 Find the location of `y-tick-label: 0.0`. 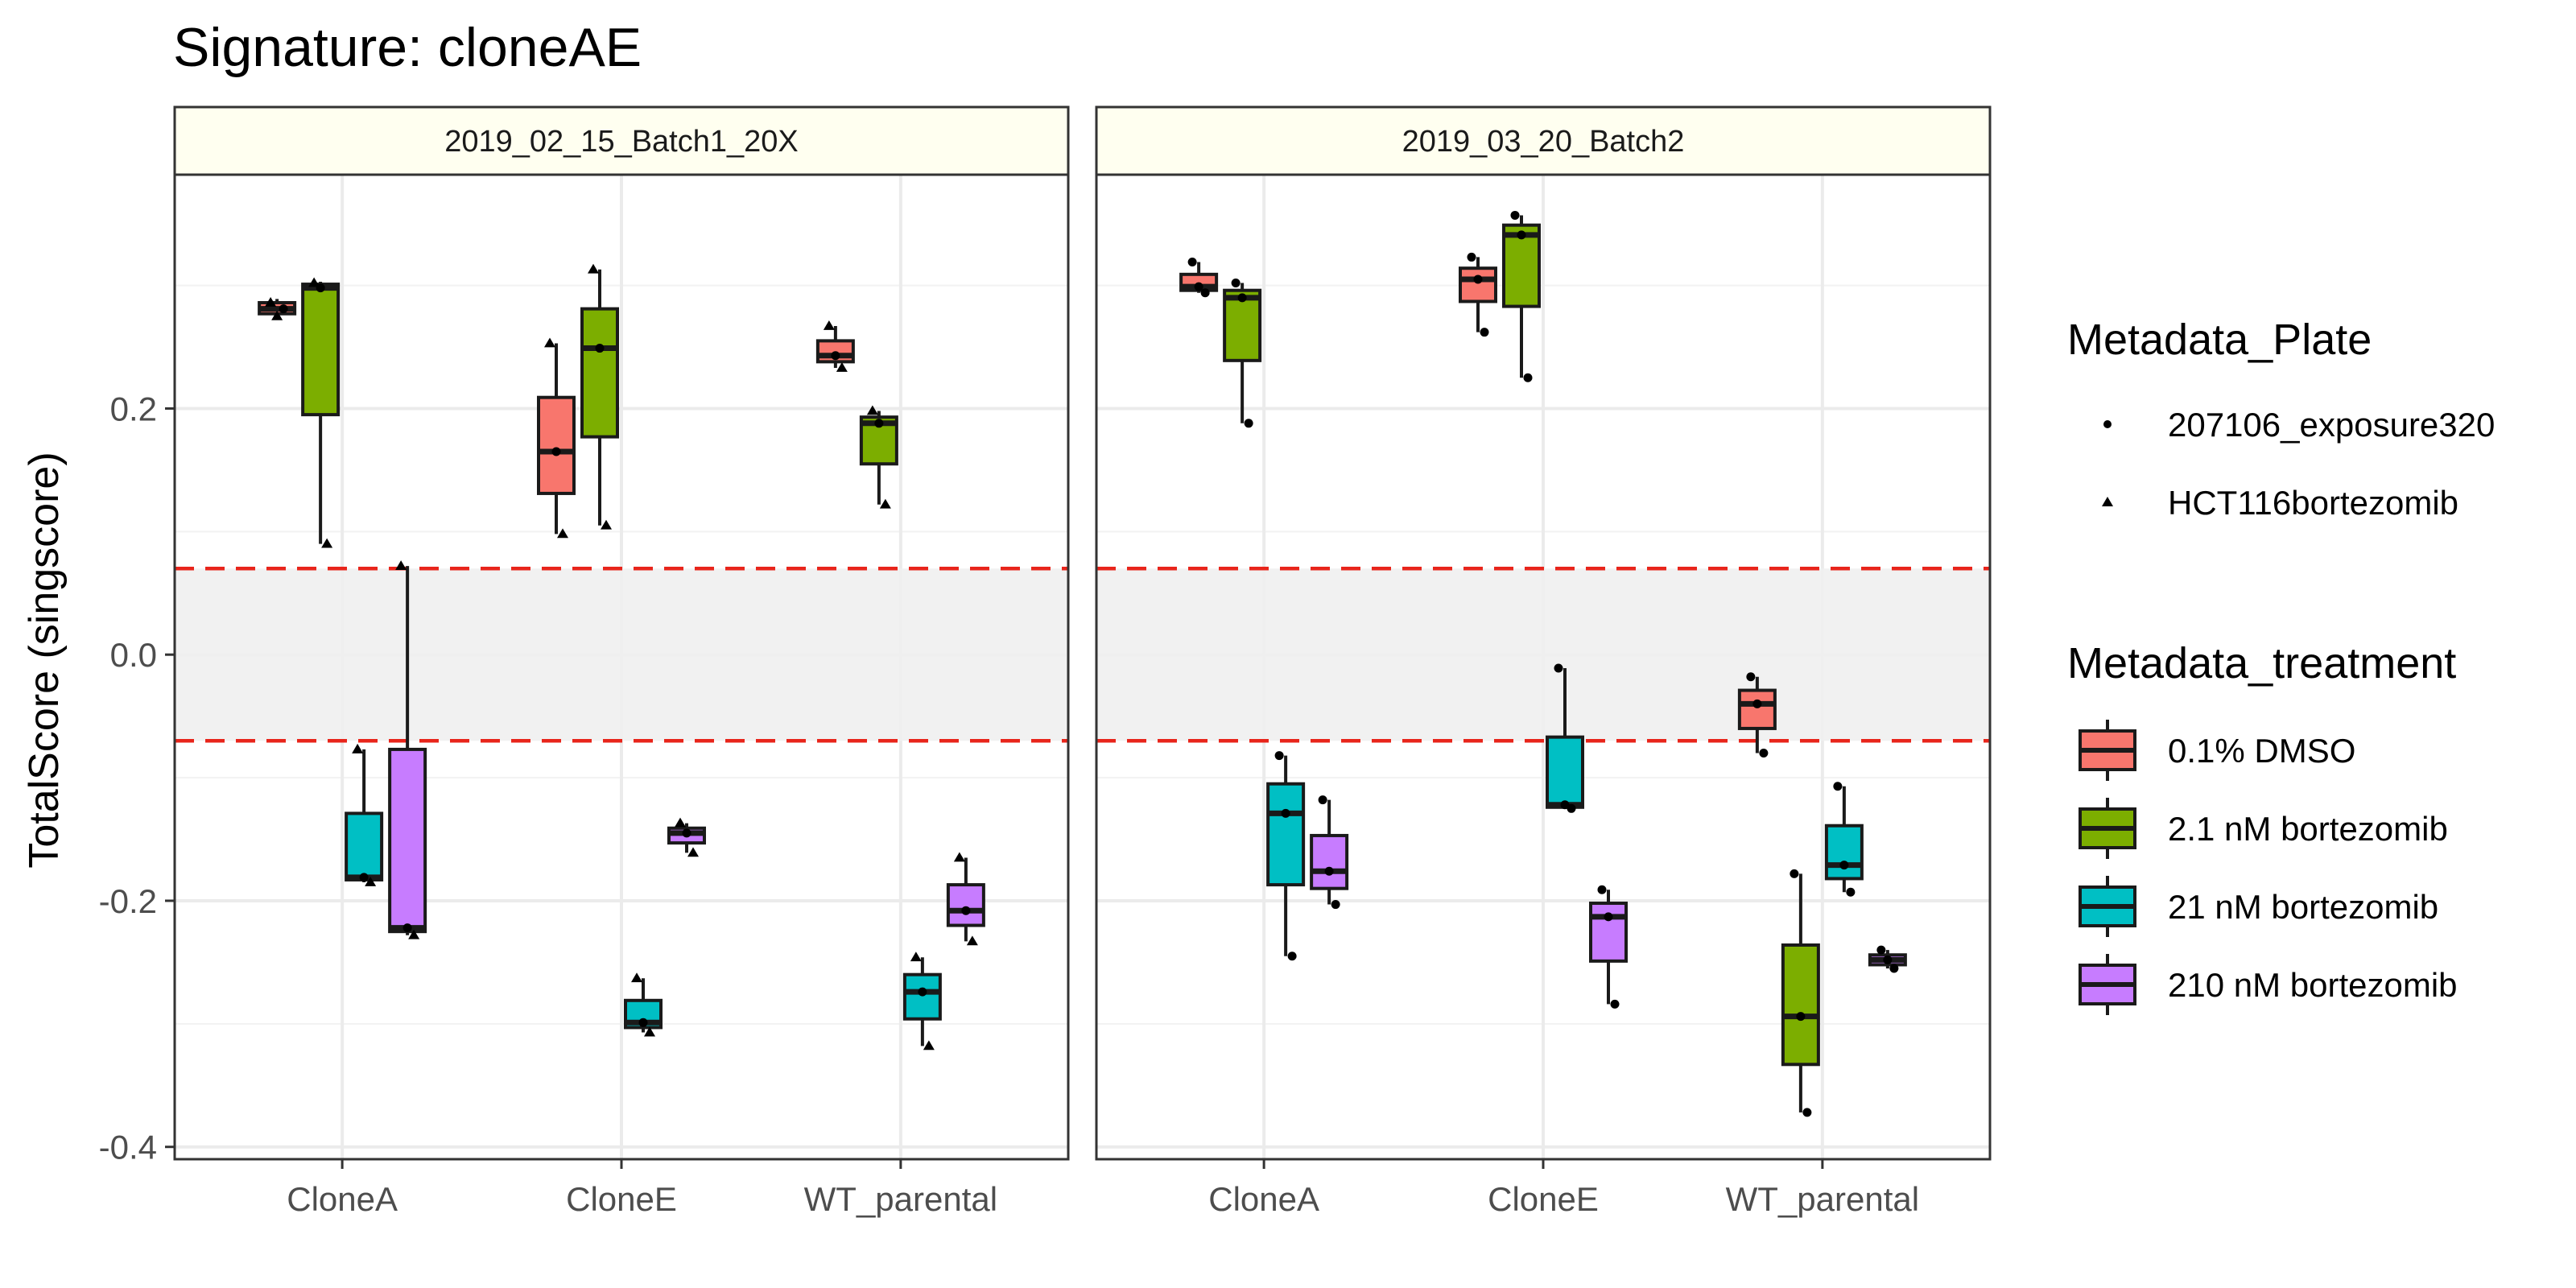

y-tick-label: 0.0 is located at coordinates (133, 655).